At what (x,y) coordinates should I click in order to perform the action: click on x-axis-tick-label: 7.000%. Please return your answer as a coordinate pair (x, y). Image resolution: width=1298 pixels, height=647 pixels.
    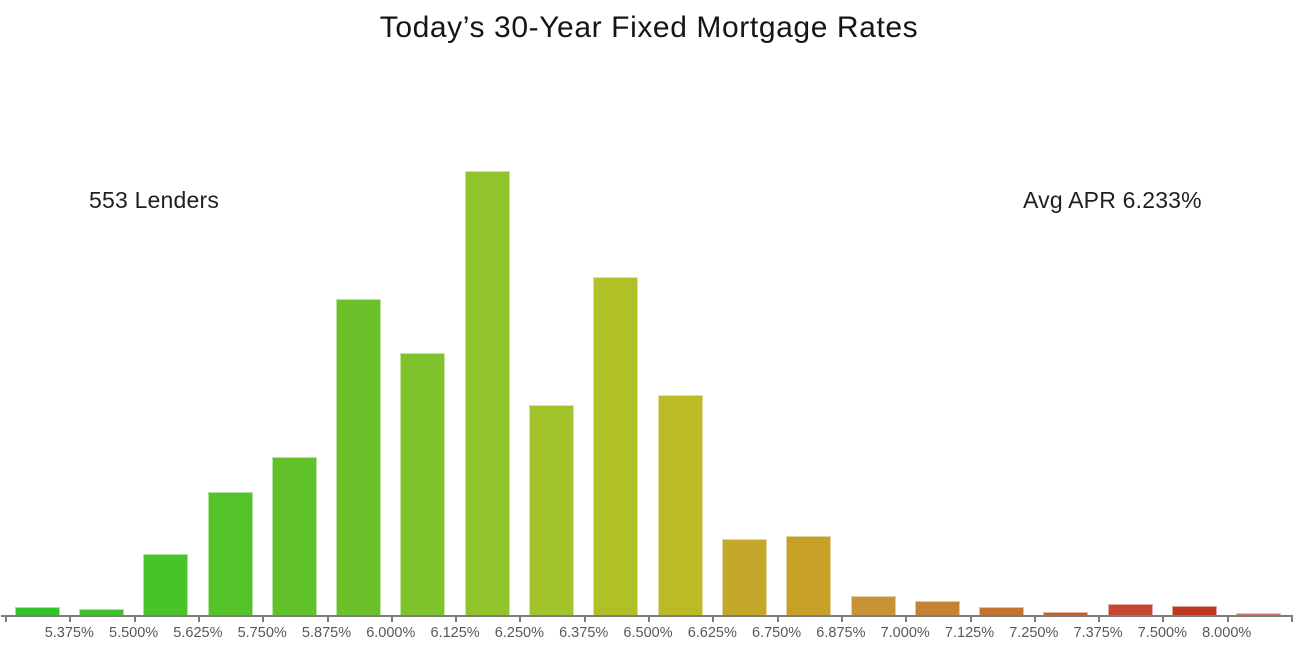
    Looking at the image, I should click on (905, 633).